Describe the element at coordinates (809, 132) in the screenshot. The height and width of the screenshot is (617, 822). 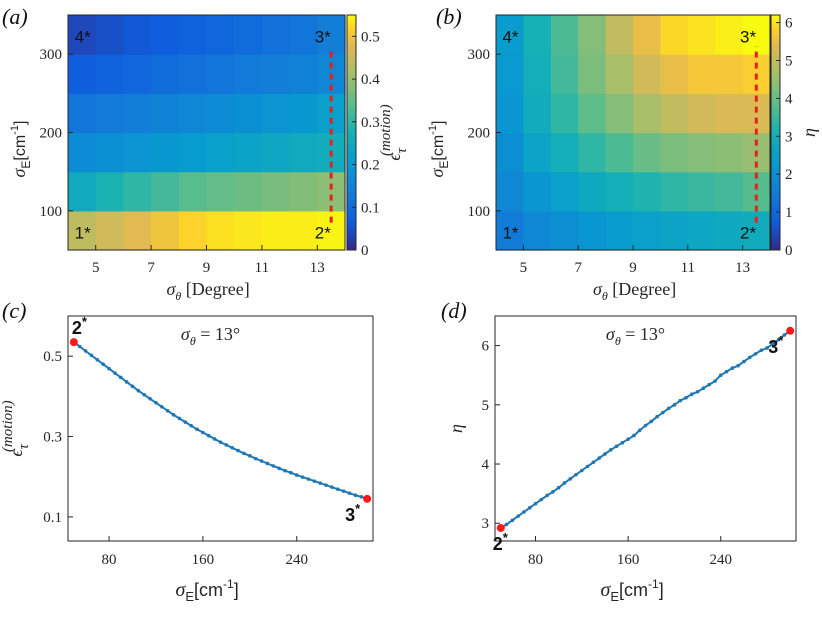
I see `colorbar-label: η` at that location.